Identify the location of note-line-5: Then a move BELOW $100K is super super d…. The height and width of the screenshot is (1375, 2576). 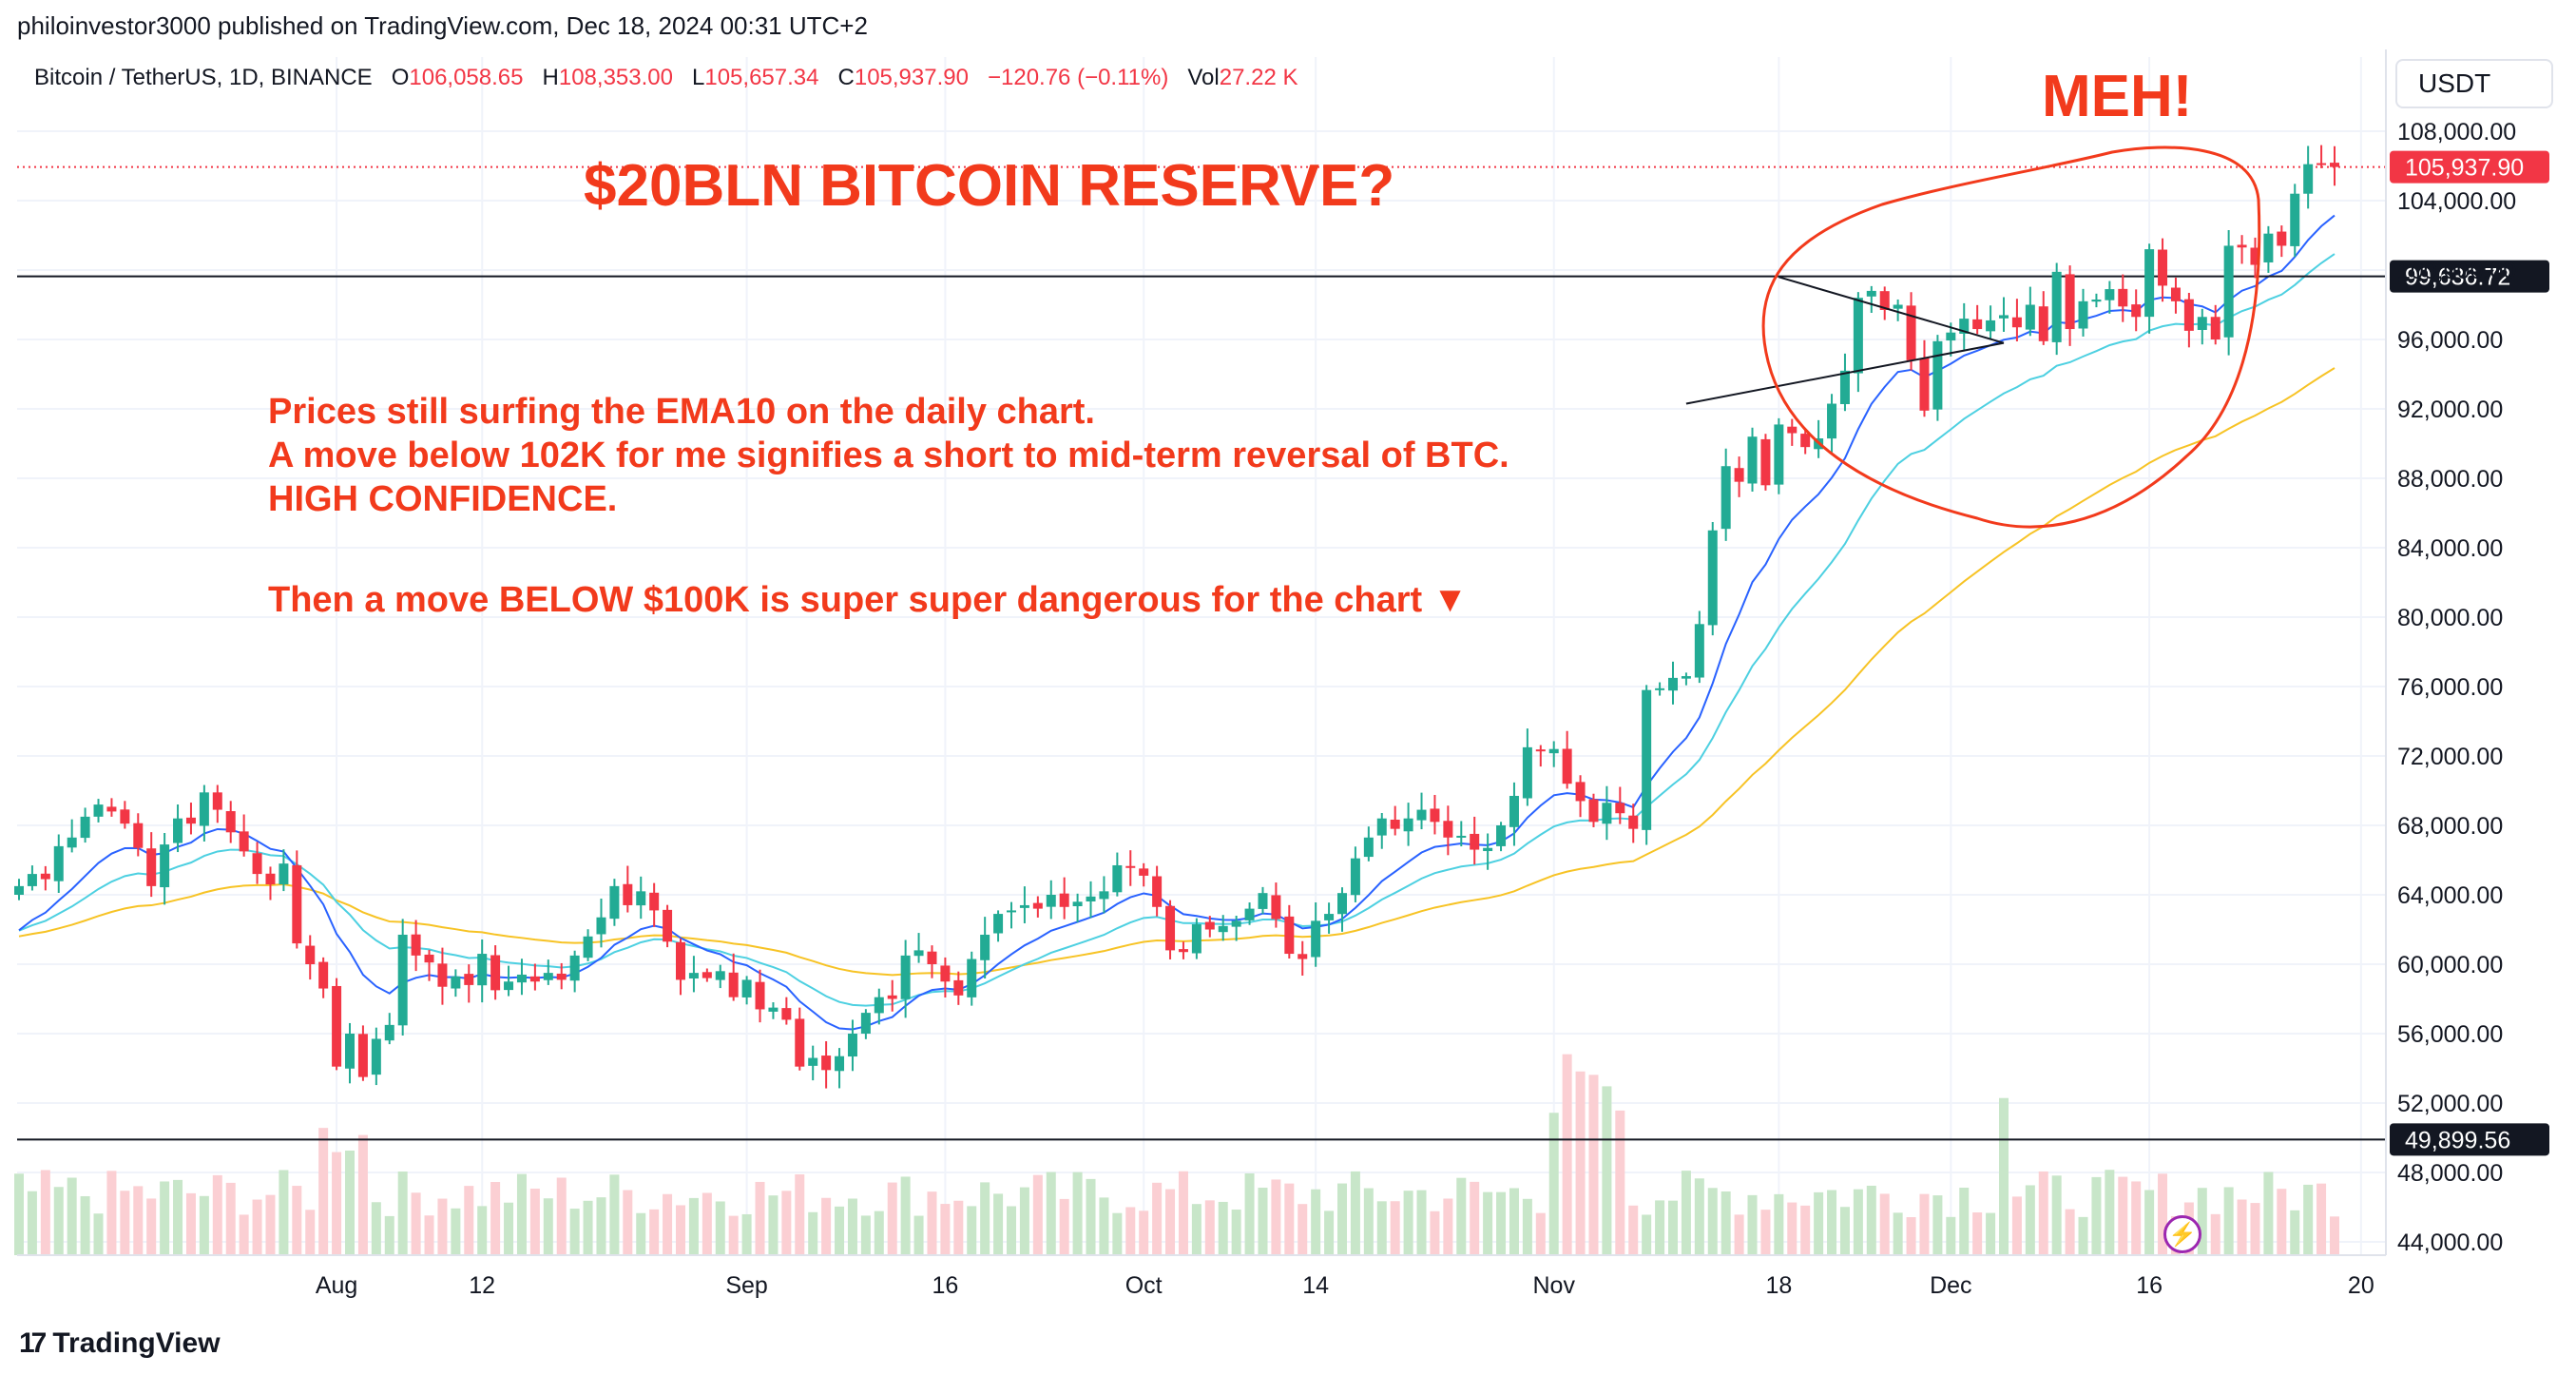
(869, 600).